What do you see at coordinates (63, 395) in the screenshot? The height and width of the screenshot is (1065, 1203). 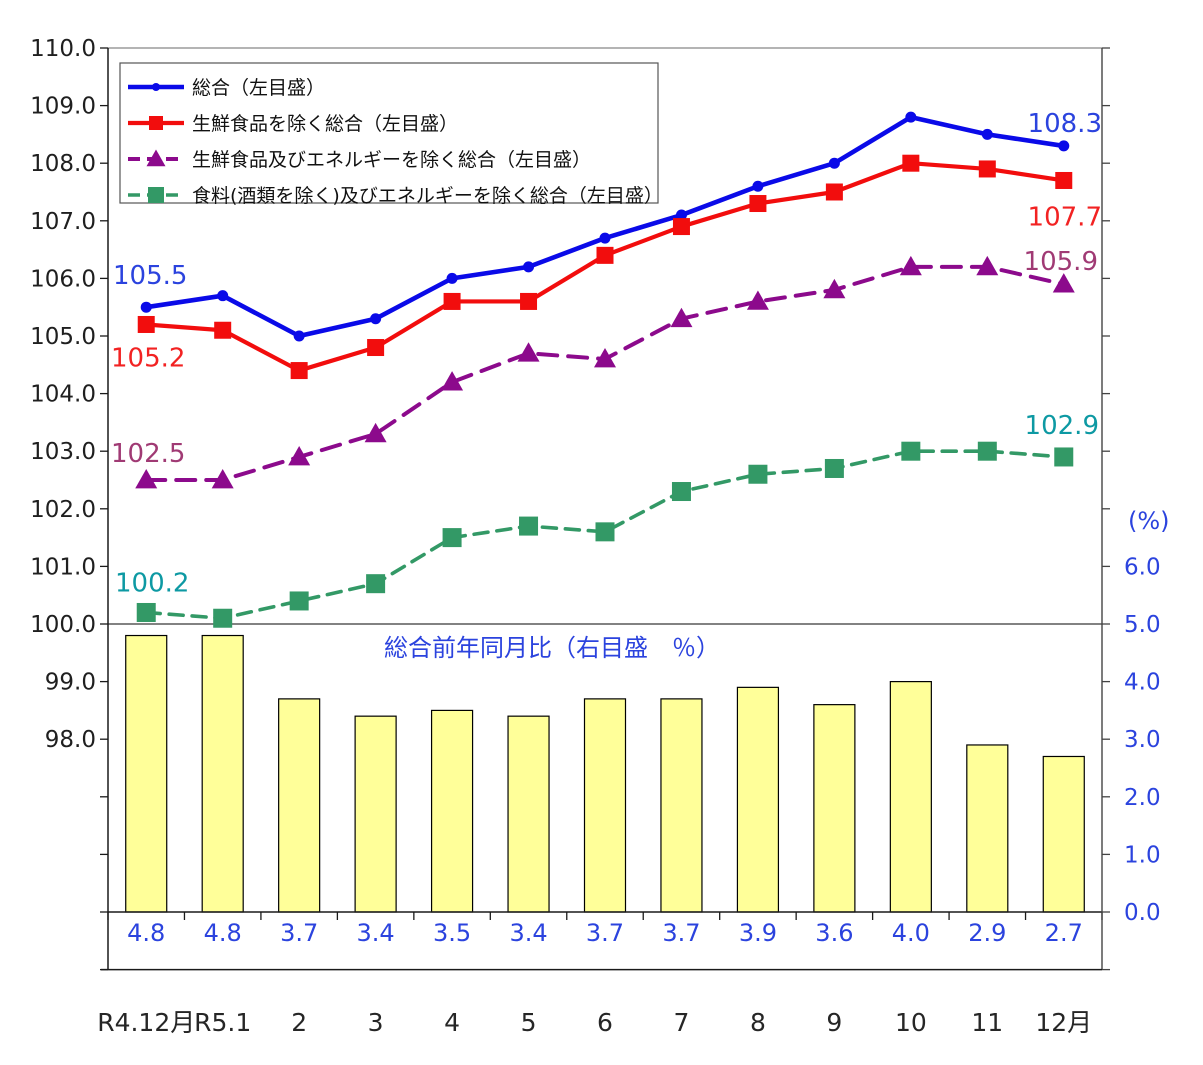 I see `y-axis-left-label: 104.0` at bounding box center [63, 395].